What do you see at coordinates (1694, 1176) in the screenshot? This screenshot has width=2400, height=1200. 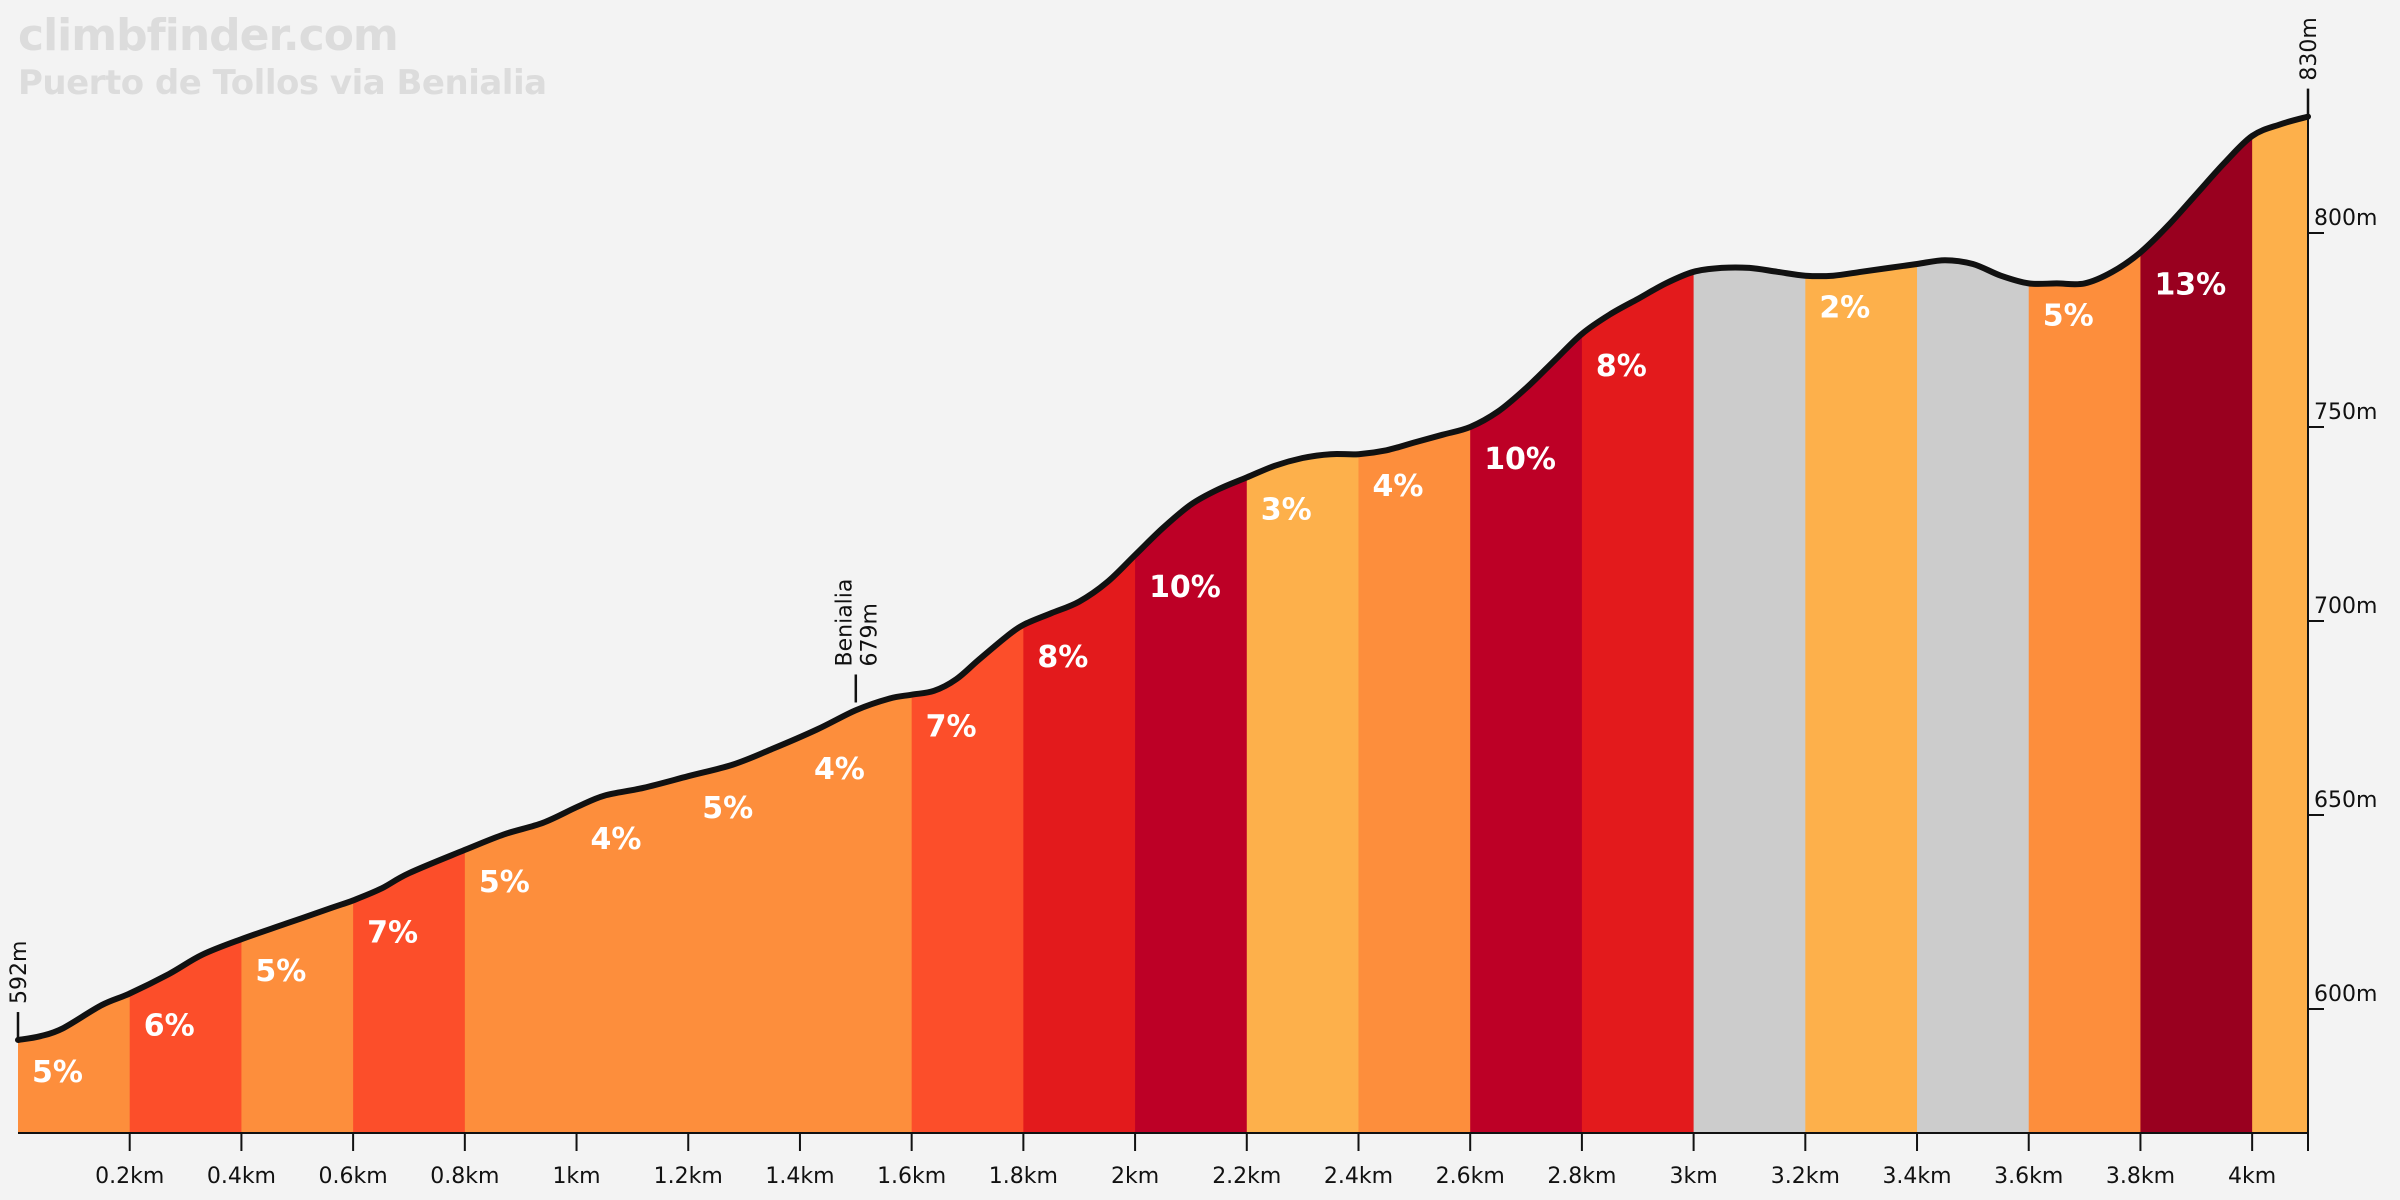 I see `x-tick-label: 3km` at bounding box center [1694, 1176].